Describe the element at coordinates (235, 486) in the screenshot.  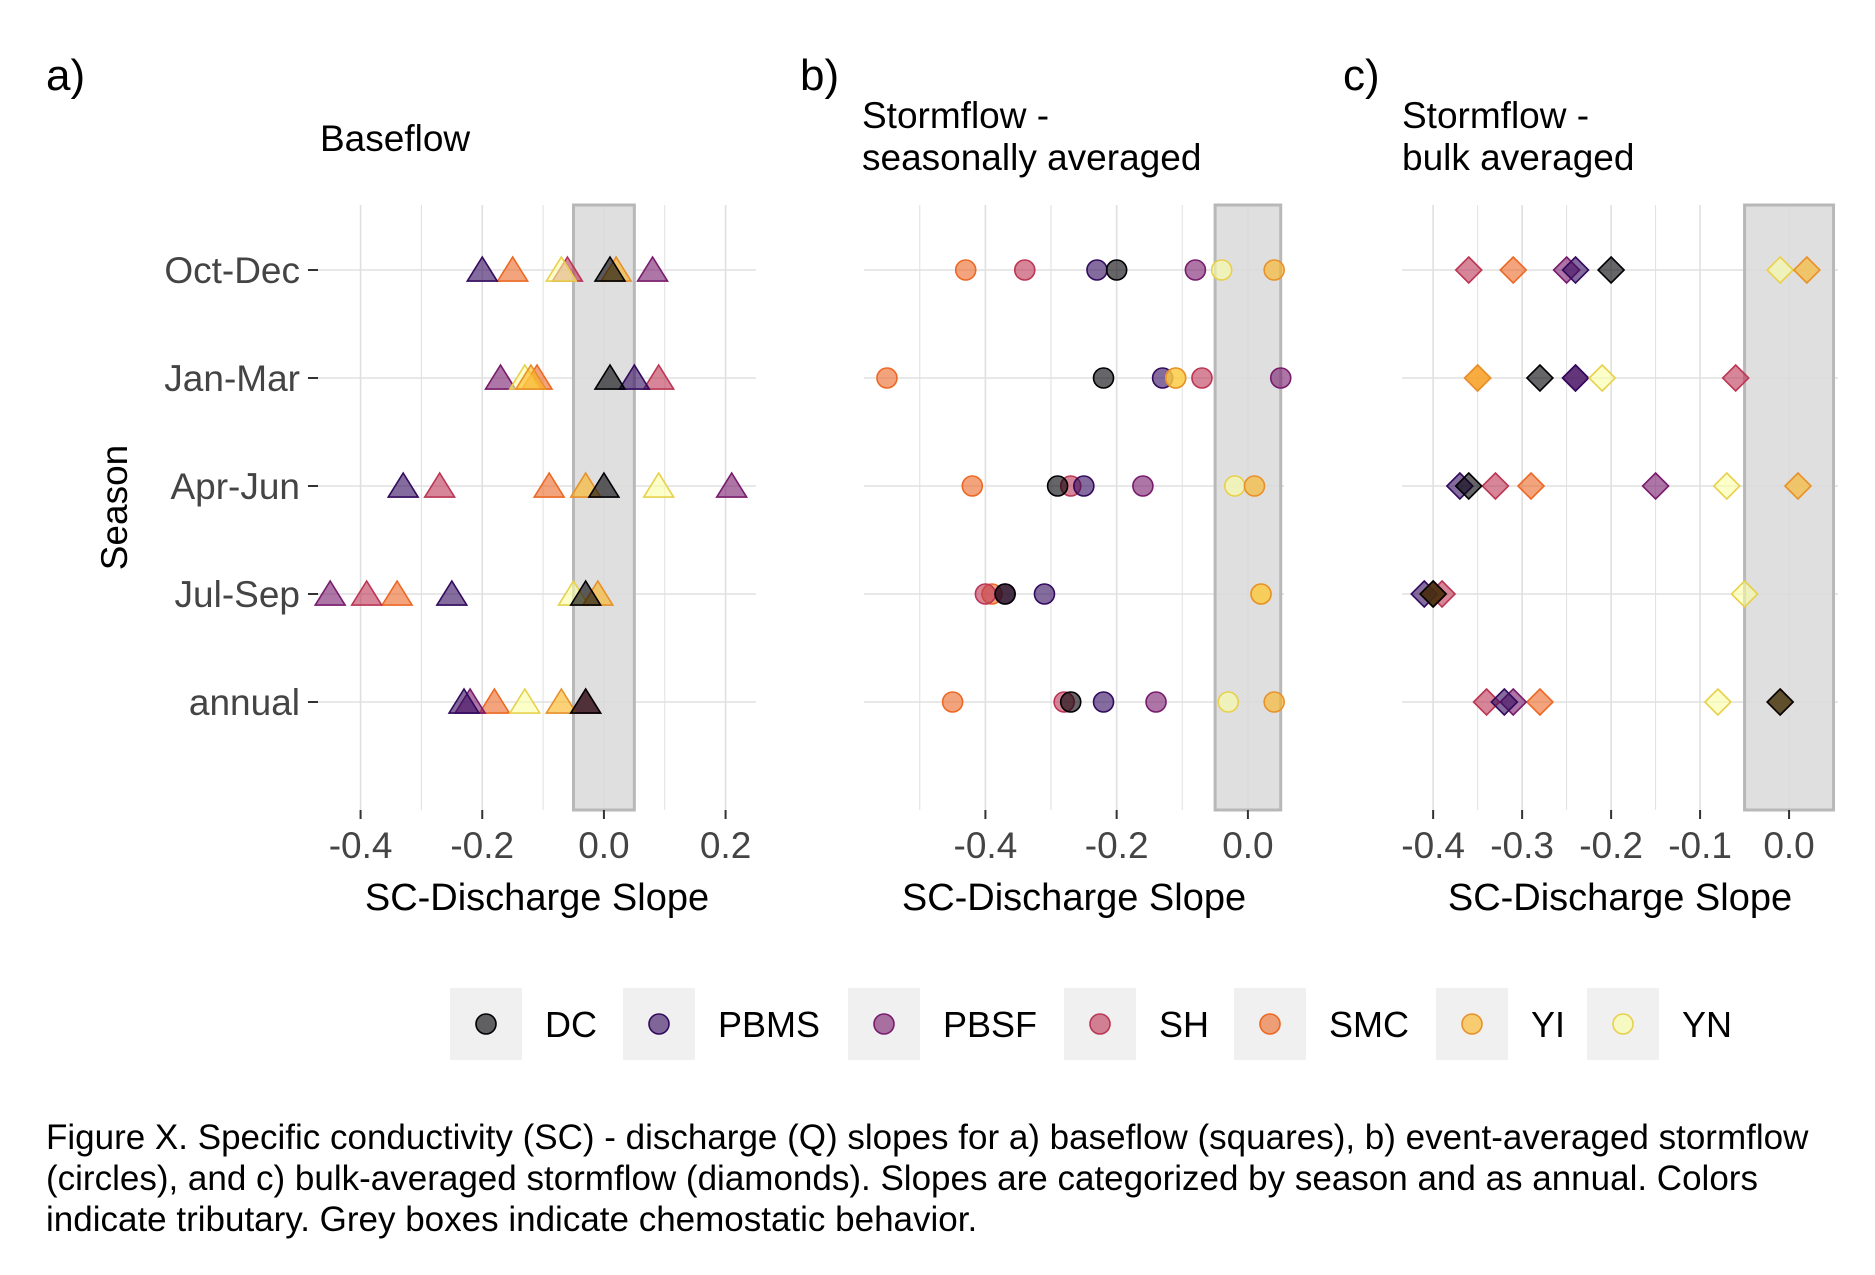
I see `y-tick-label: Apr-Jun` at that location.